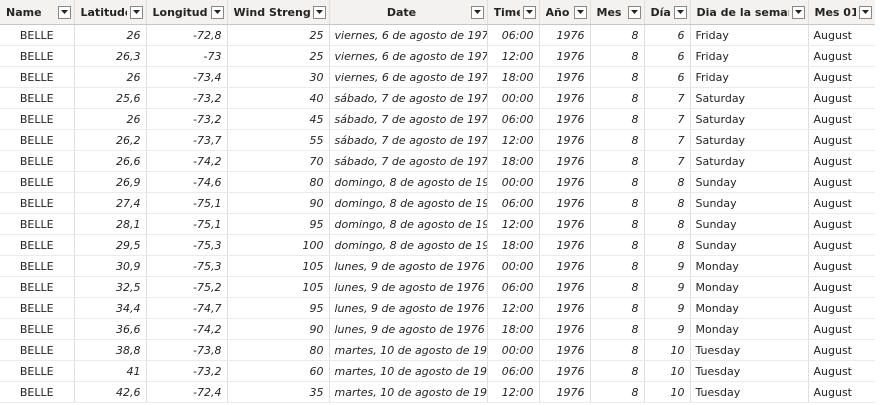 This screenshot has height=405, width=888. Describe the element at coordinates (667, 140) in the screenshot. I see `cell-day: 7` at that location.